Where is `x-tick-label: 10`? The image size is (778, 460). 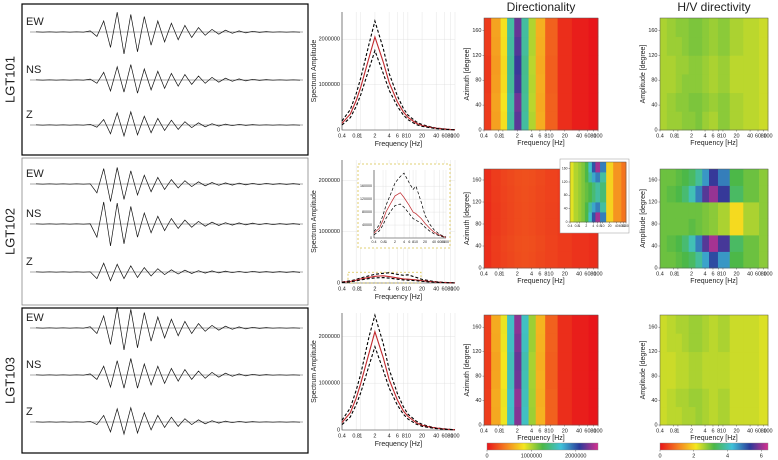 x-tick-label: 10 is located at coordinates (408, 289).